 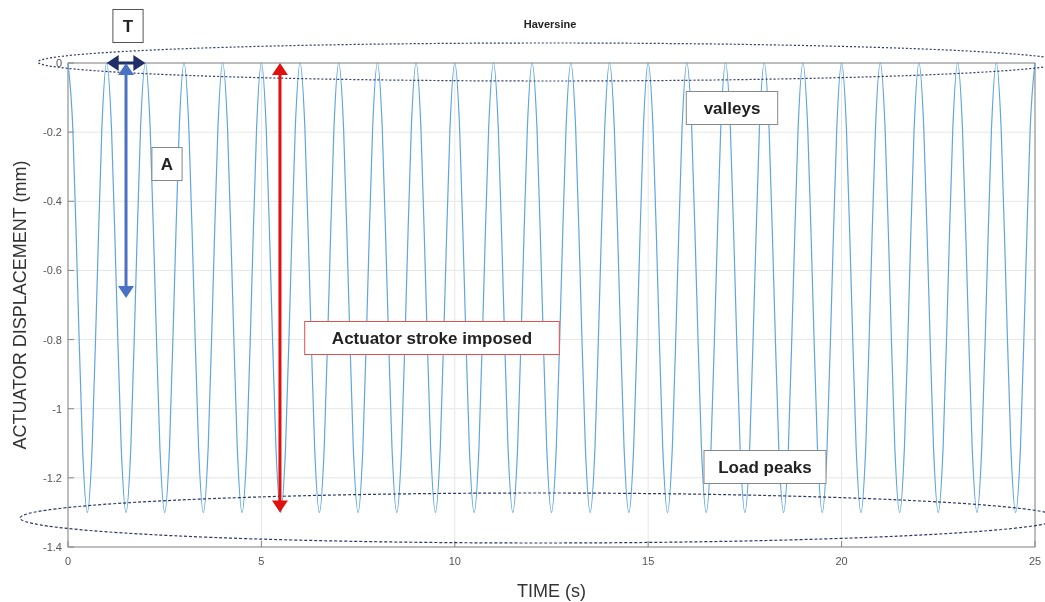 What do you see at coordinates (57, 408) in the screenshot?
I see `y-tick-label: -1` at bounding box center [57, 408].